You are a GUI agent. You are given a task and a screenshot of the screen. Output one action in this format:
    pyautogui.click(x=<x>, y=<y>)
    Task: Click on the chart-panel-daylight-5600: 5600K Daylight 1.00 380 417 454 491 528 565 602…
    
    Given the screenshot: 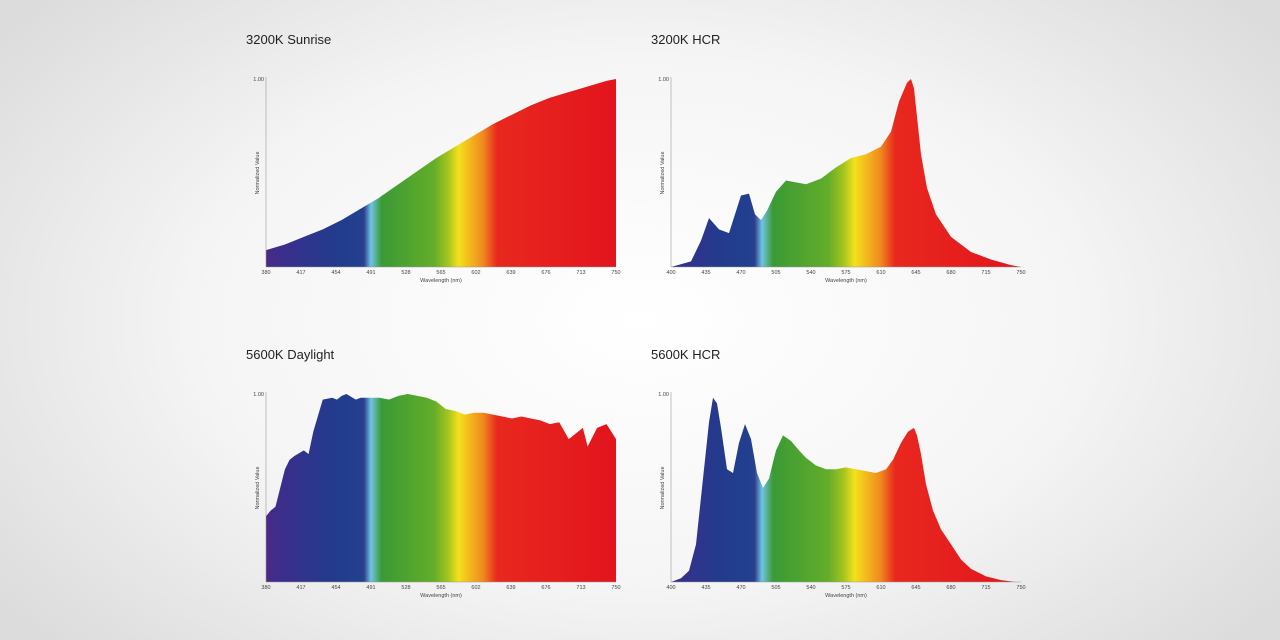 What is the action you would take?
    pyautogui.click(x=446, y=482)
    